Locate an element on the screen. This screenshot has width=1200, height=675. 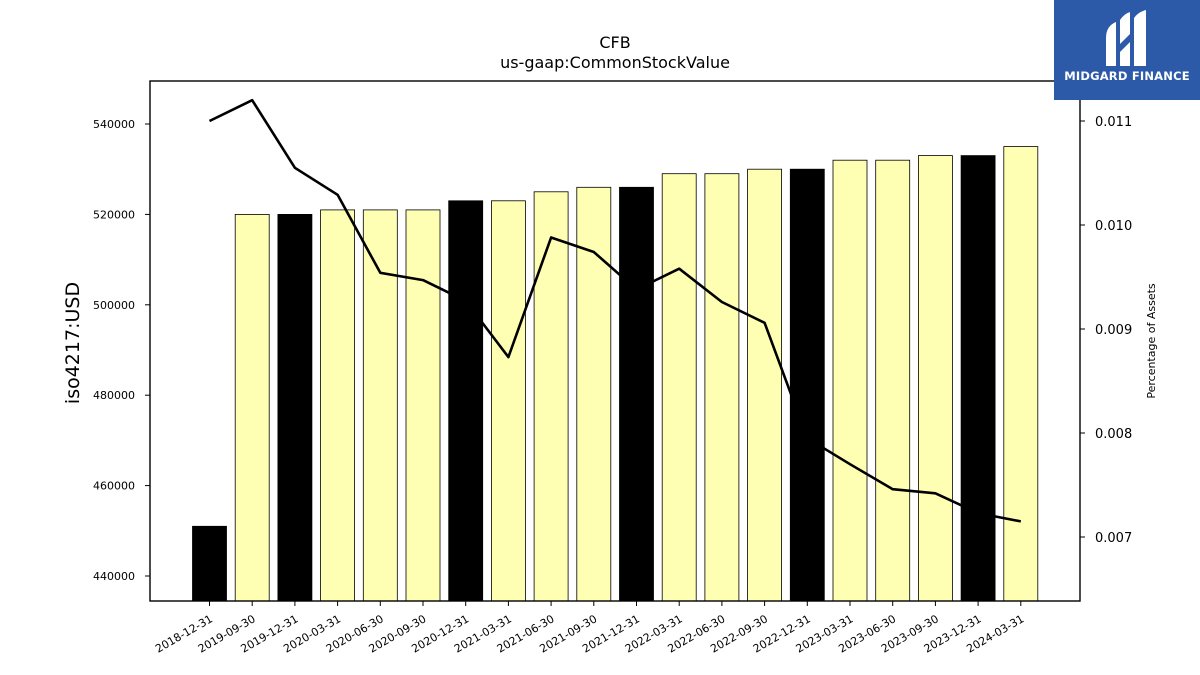
y2-tick-label: 0.007 is located at coordinates (1113, 538).